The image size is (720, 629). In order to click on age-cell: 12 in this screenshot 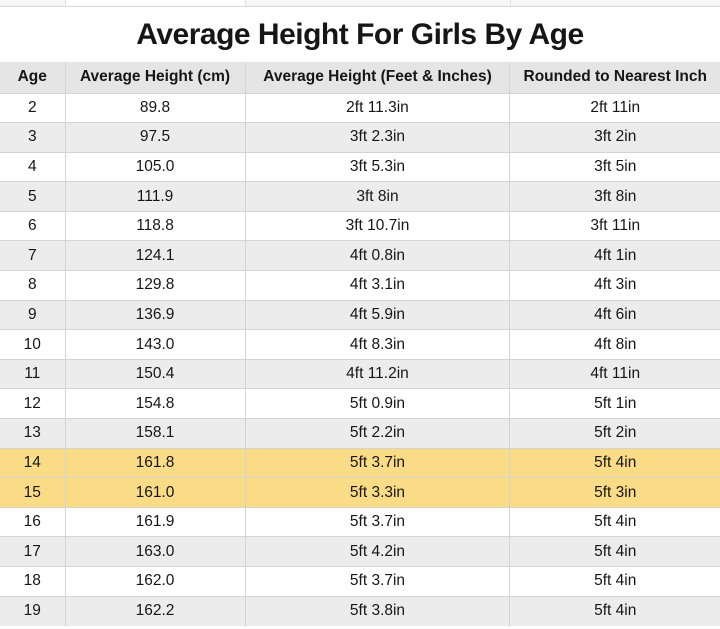, I will do `click(33, 404)`.